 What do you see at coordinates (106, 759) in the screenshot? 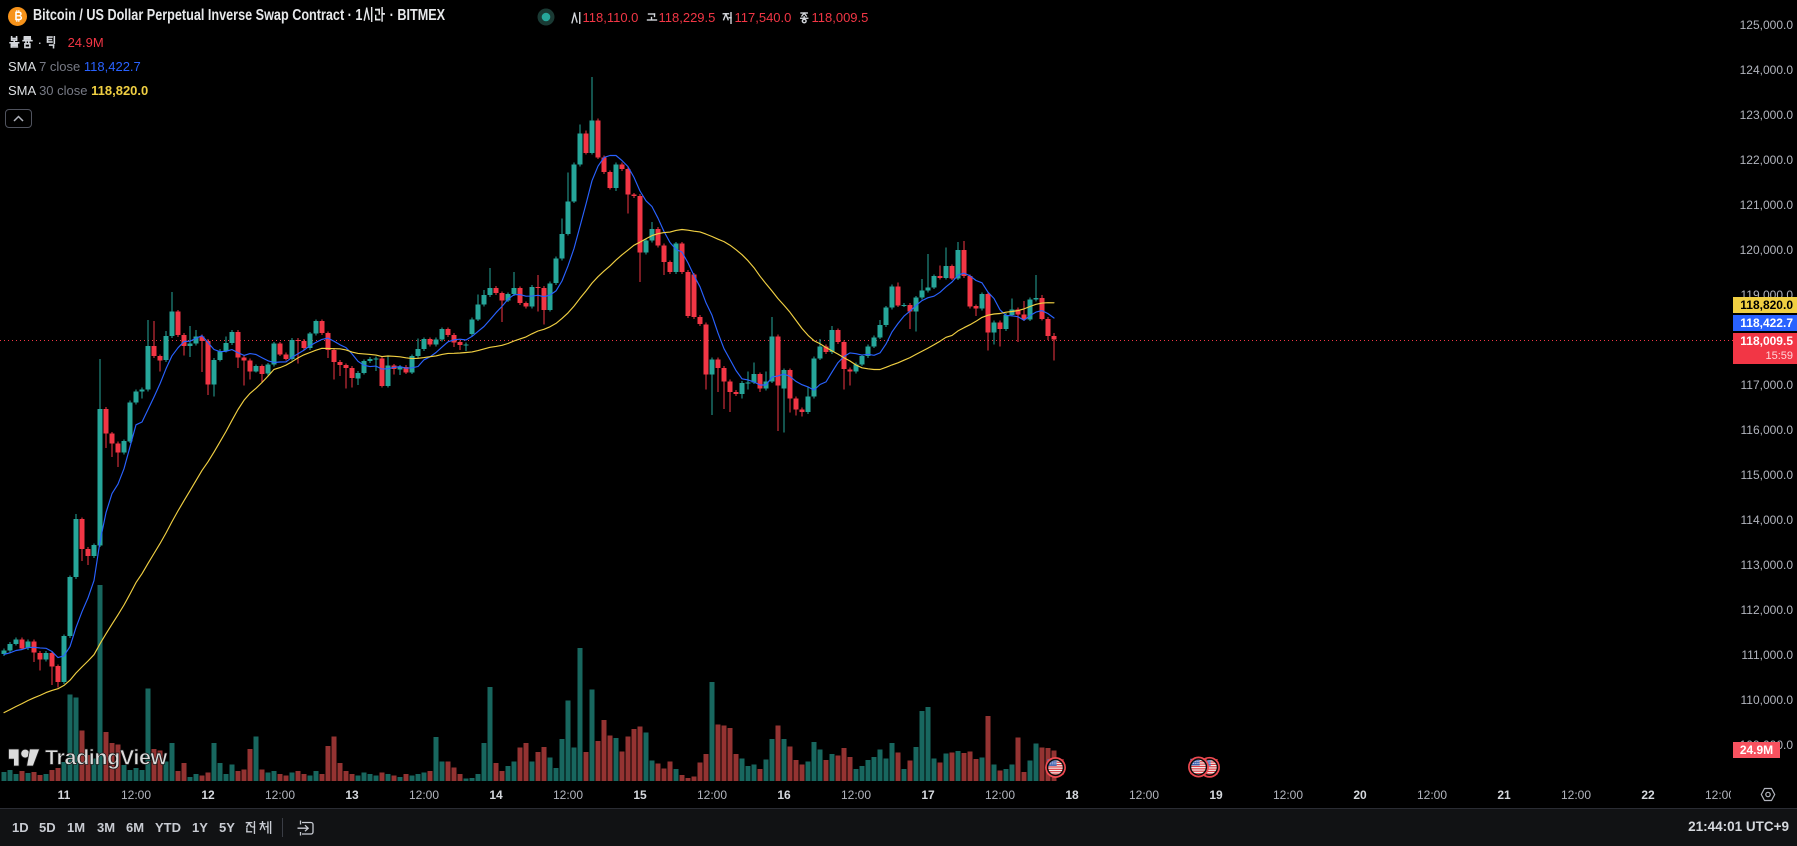
I see `svg-text: TradingView` at bounding box center [106, 759].